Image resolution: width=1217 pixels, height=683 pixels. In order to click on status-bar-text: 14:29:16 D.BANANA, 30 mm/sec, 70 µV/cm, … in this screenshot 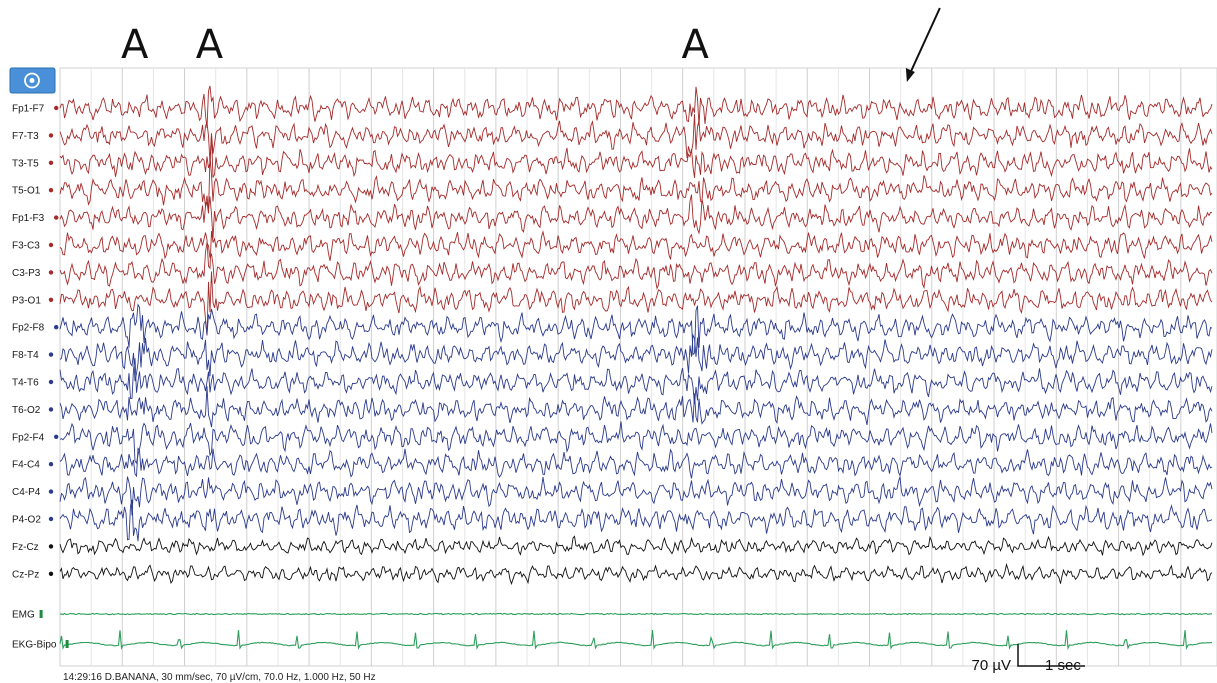, I will do `click(219, 677)`.